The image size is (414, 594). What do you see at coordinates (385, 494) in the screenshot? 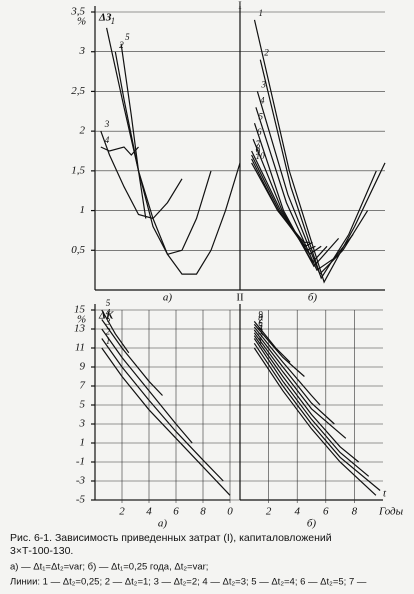
I see `x-symbol: t` at bounding box center [385, 494].